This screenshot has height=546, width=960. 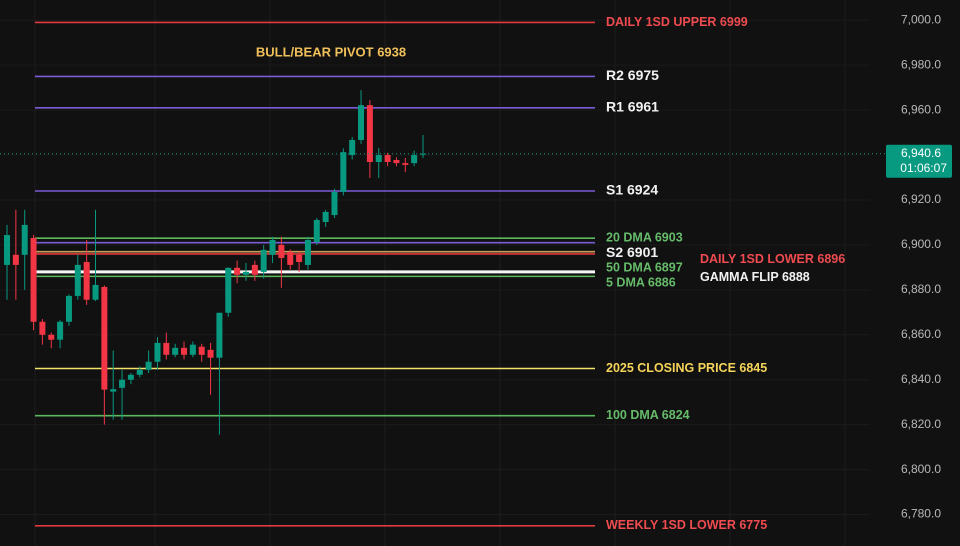 I want to click on level-label: 100 DMA 6824, so click(x=648, y=415).